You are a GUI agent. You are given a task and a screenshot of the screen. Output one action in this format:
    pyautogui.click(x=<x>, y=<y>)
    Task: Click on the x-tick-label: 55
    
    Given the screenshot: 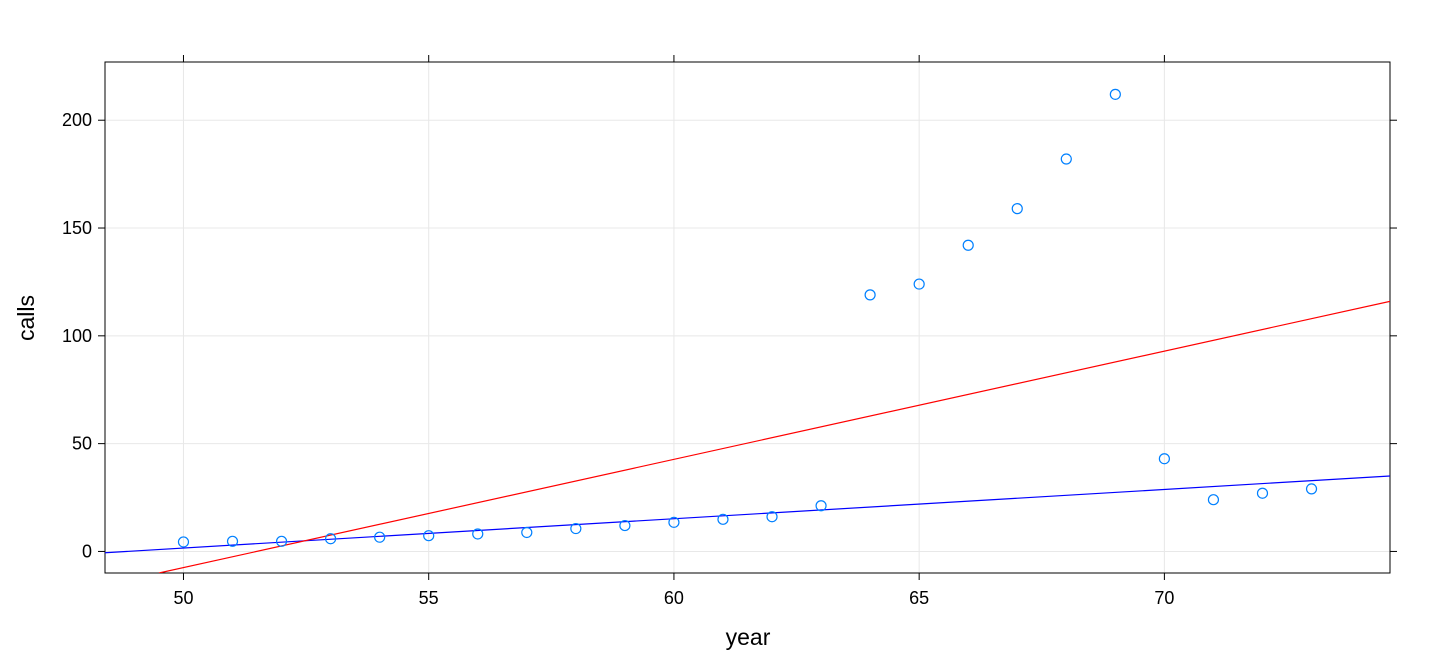 What is the action you would take?
    pyautogui.click(x=429, y=598)
    